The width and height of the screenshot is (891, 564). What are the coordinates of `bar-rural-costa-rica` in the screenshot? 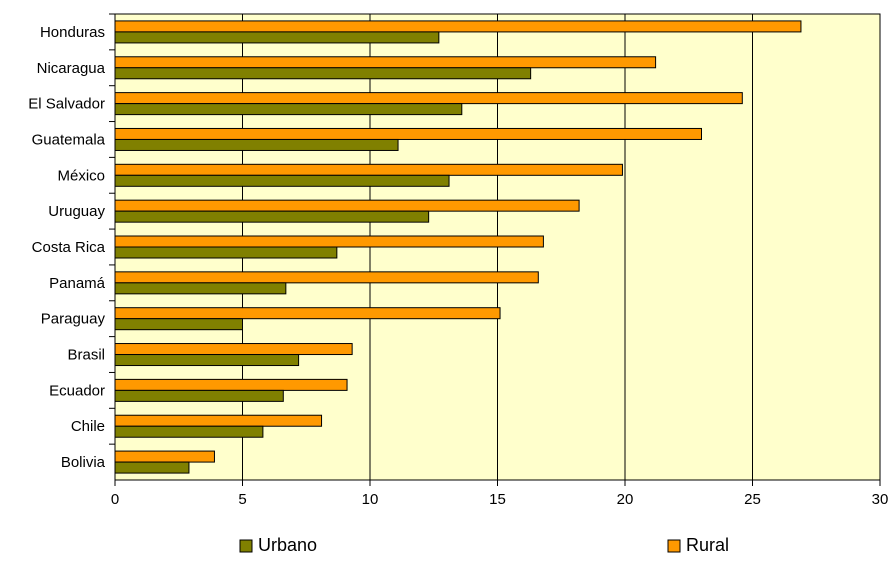 It's located at (329, 241).